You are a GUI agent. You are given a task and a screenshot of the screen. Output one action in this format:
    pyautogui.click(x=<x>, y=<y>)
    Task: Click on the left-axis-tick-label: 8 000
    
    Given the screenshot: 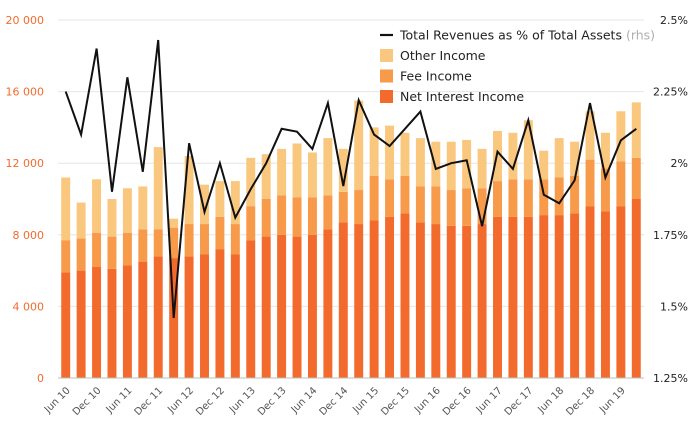 What is the action you would take?
    pyautogui.click(x=29, y=235)
    